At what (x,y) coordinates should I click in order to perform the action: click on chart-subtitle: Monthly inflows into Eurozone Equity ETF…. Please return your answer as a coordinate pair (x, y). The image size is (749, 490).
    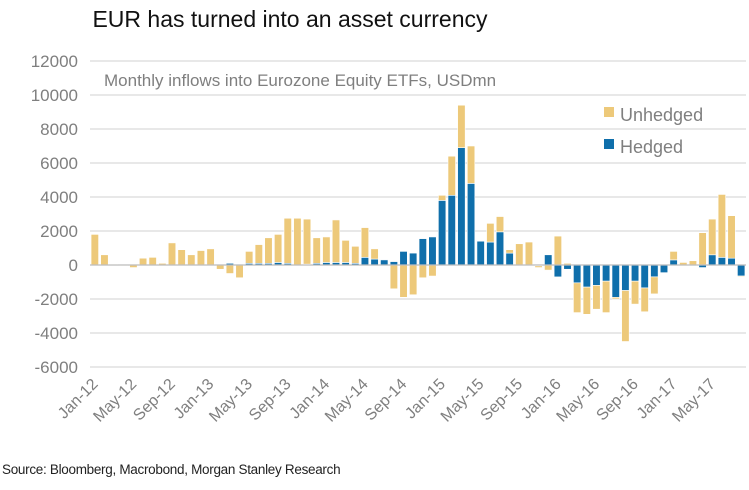
    Looking at the image, I should click on (300, 80).